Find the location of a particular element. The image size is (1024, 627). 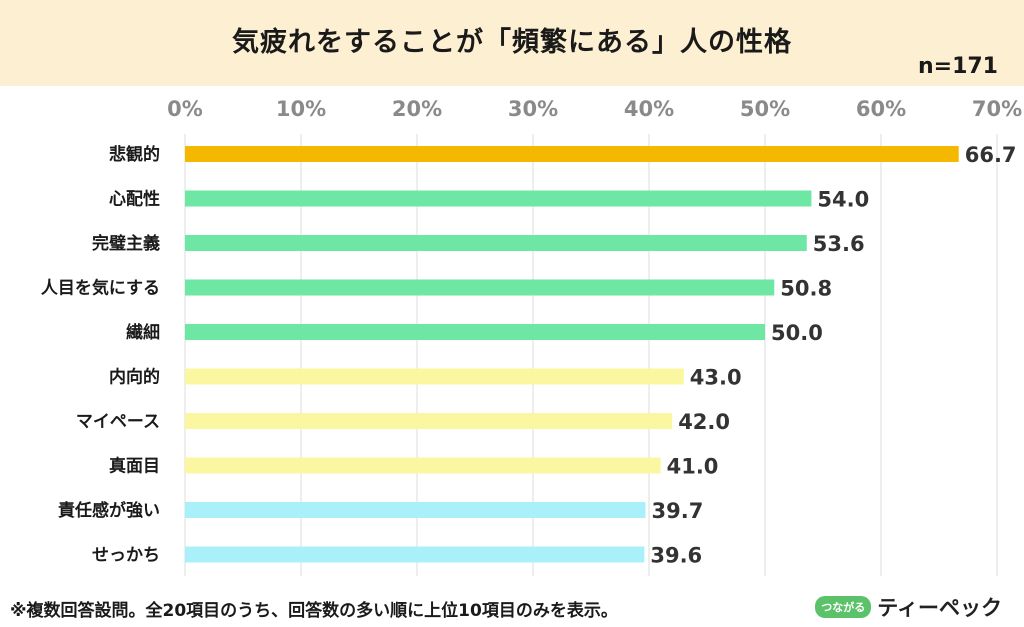

category-label: 心配性 is located at coordinates (134, 199).